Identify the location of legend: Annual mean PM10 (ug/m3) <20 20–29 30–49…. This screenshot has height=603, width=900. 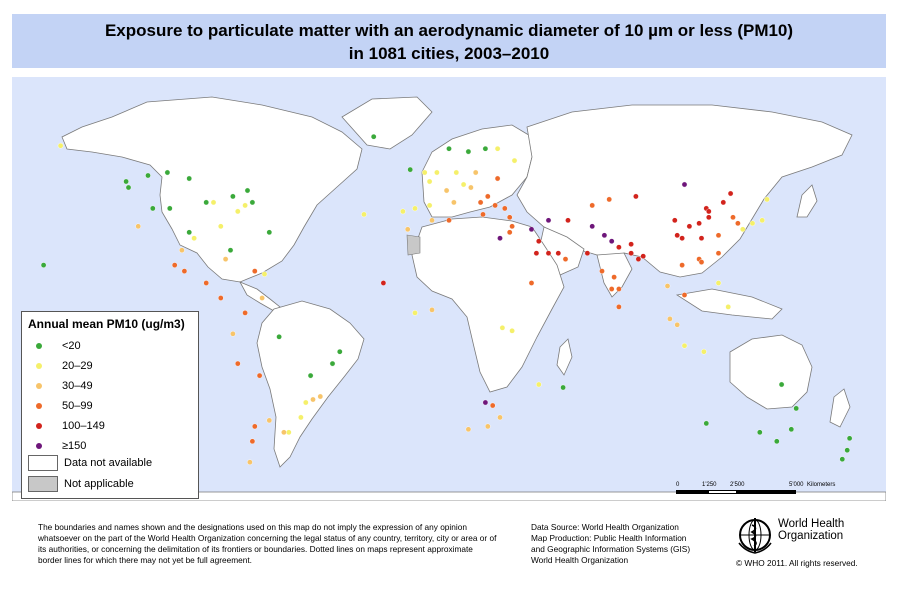
(110, 405).